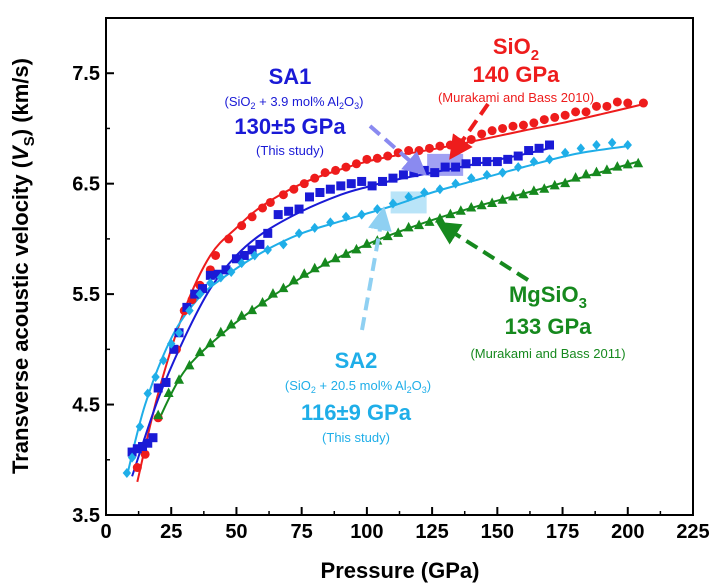 This screenshot has width=712, height=588. Describe the element at coordinates (376, 268) in the screenshot. I see `sa2-arrow` at that location.